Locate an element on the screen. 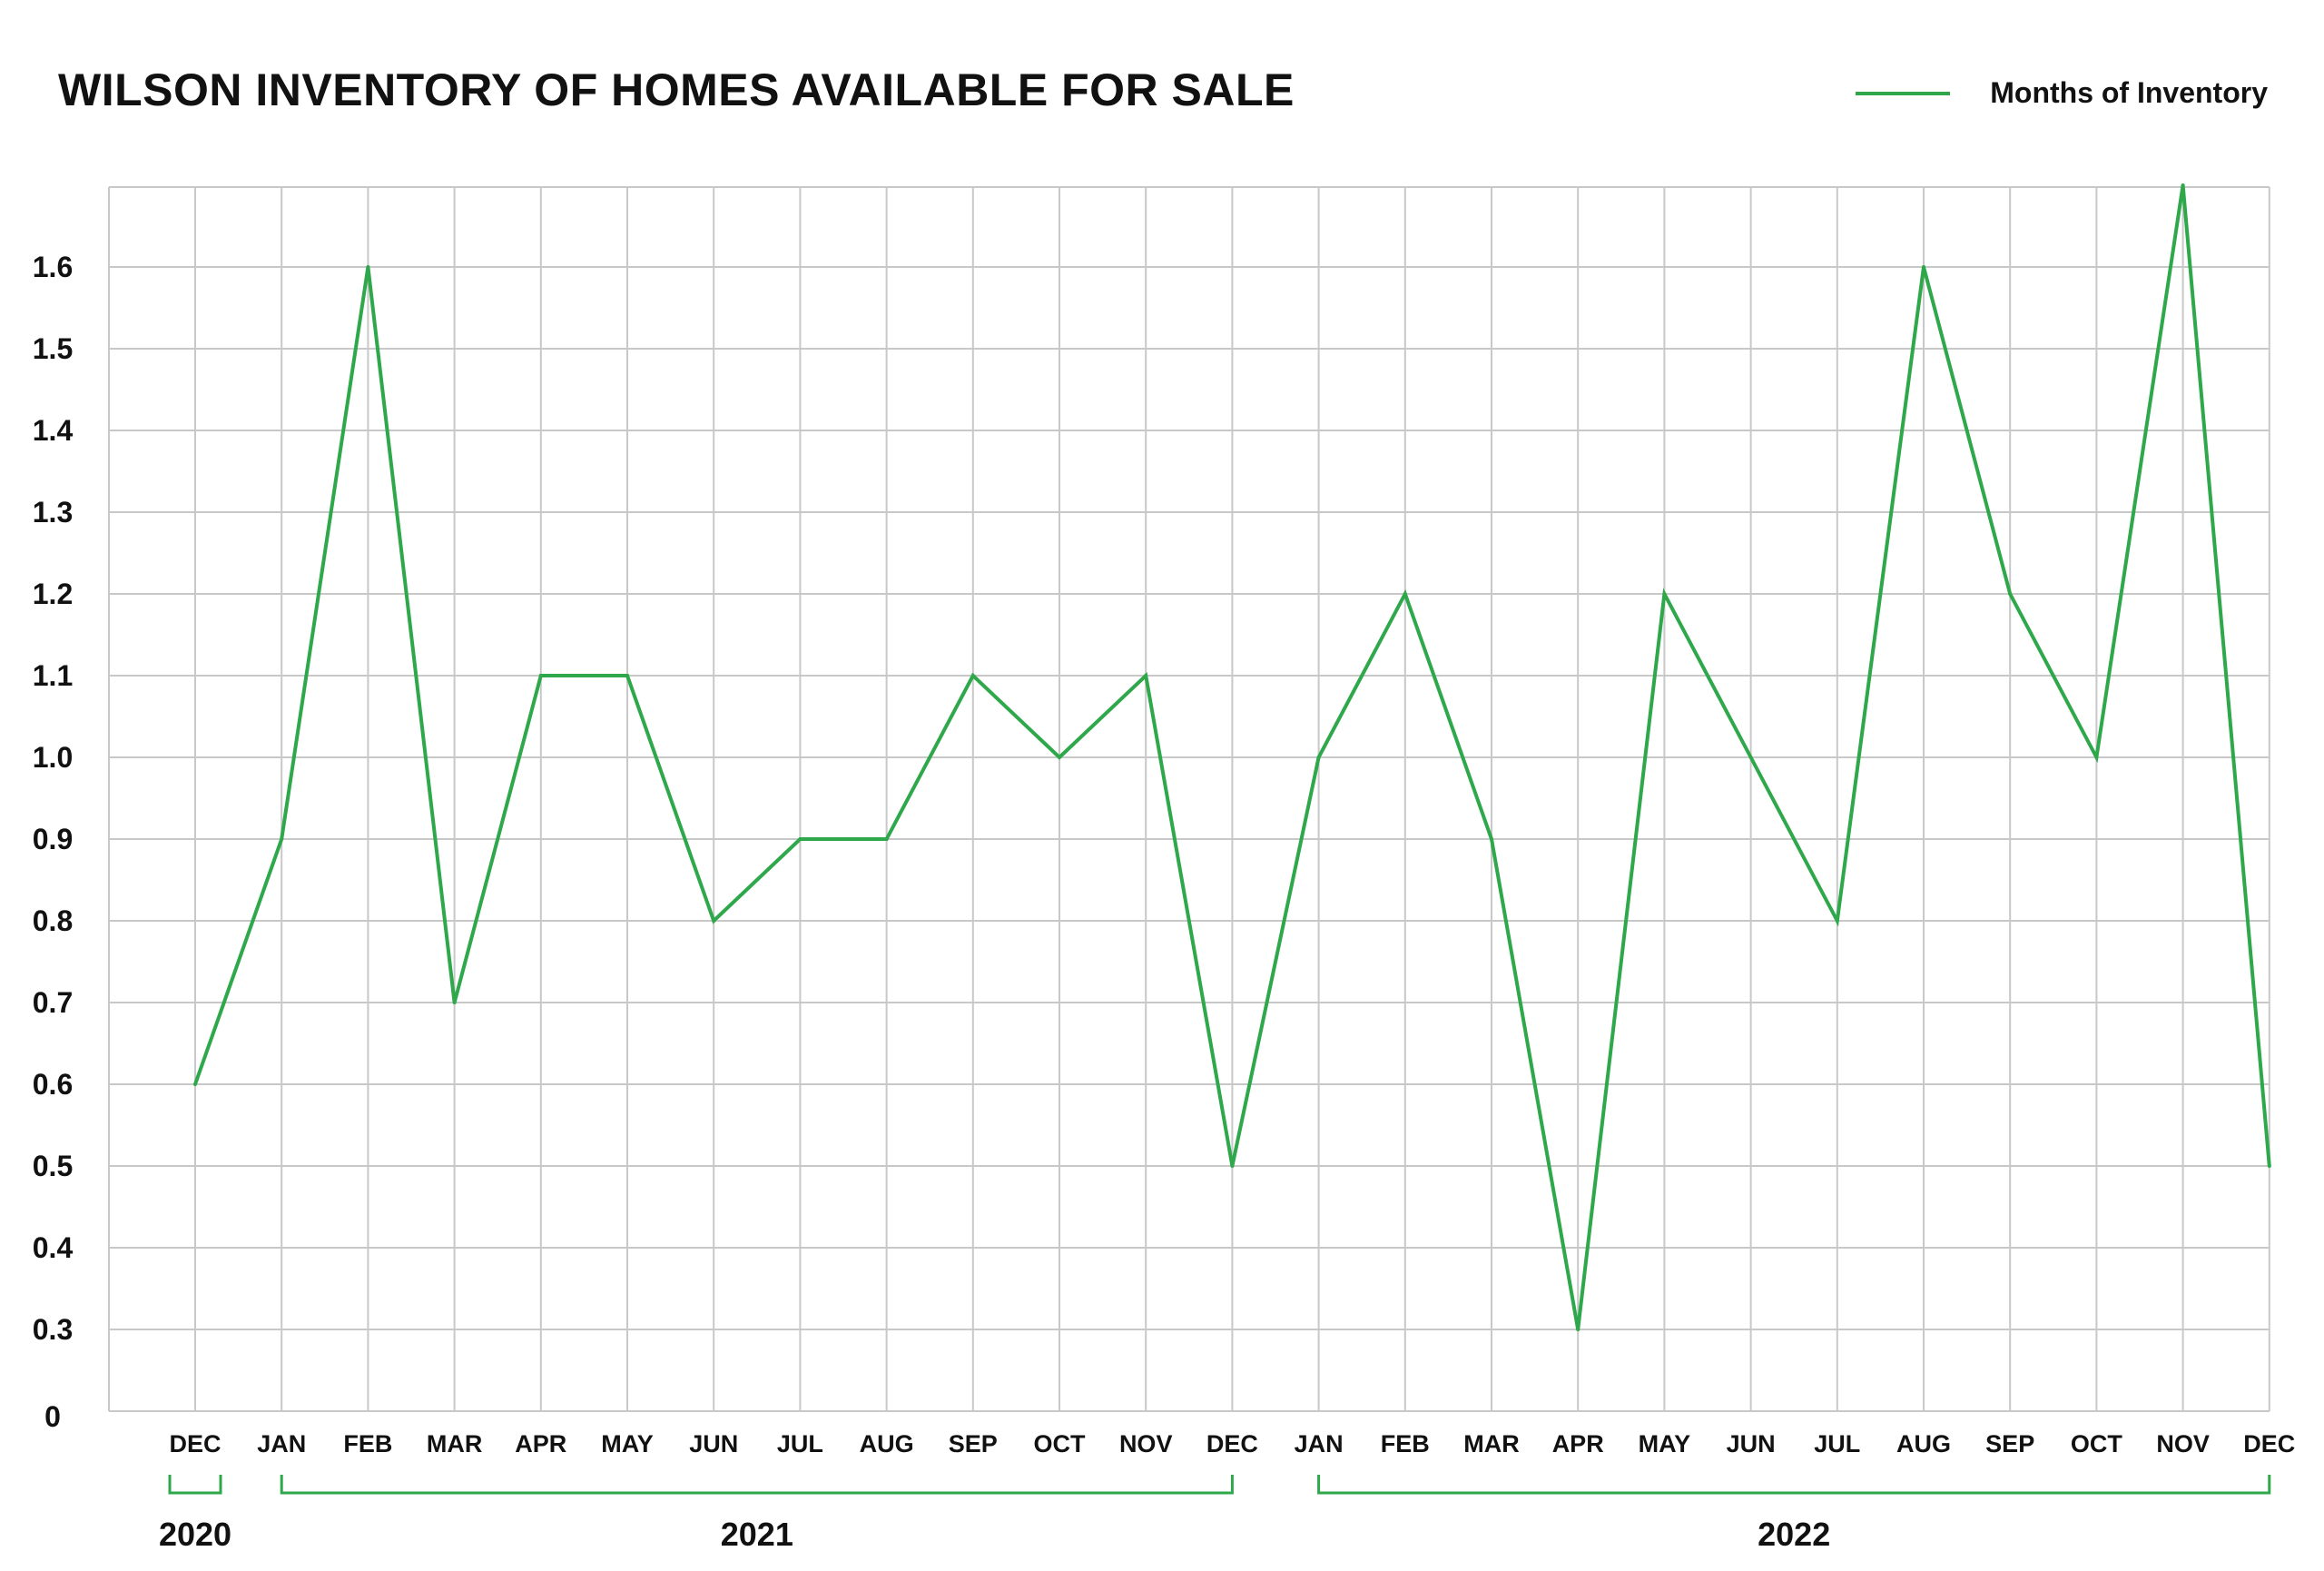  y-tick-label: 0.5 is located at coordinates (53, 1166).